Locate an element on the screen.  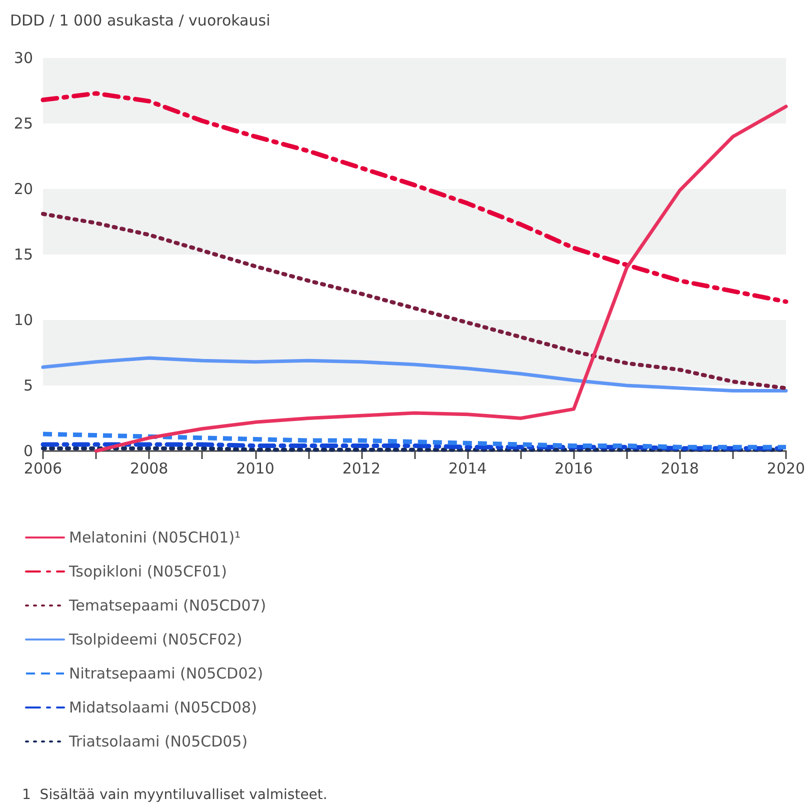
x-tick-label: 2008 is located at coordinates (149, 469).